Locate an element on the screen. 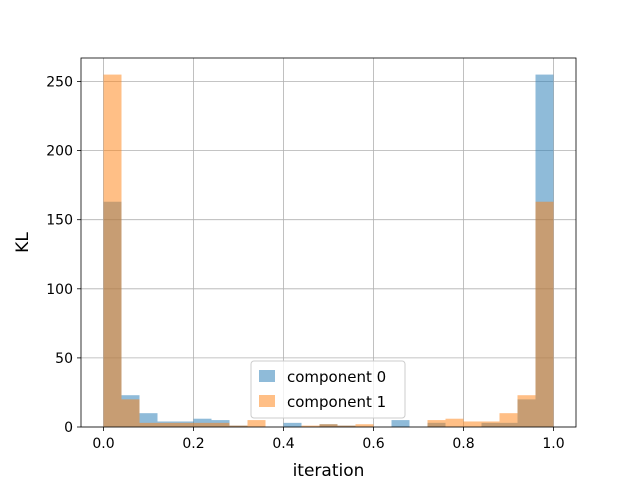  legend: component 0 component 1 is located at coordinates (328, 389).